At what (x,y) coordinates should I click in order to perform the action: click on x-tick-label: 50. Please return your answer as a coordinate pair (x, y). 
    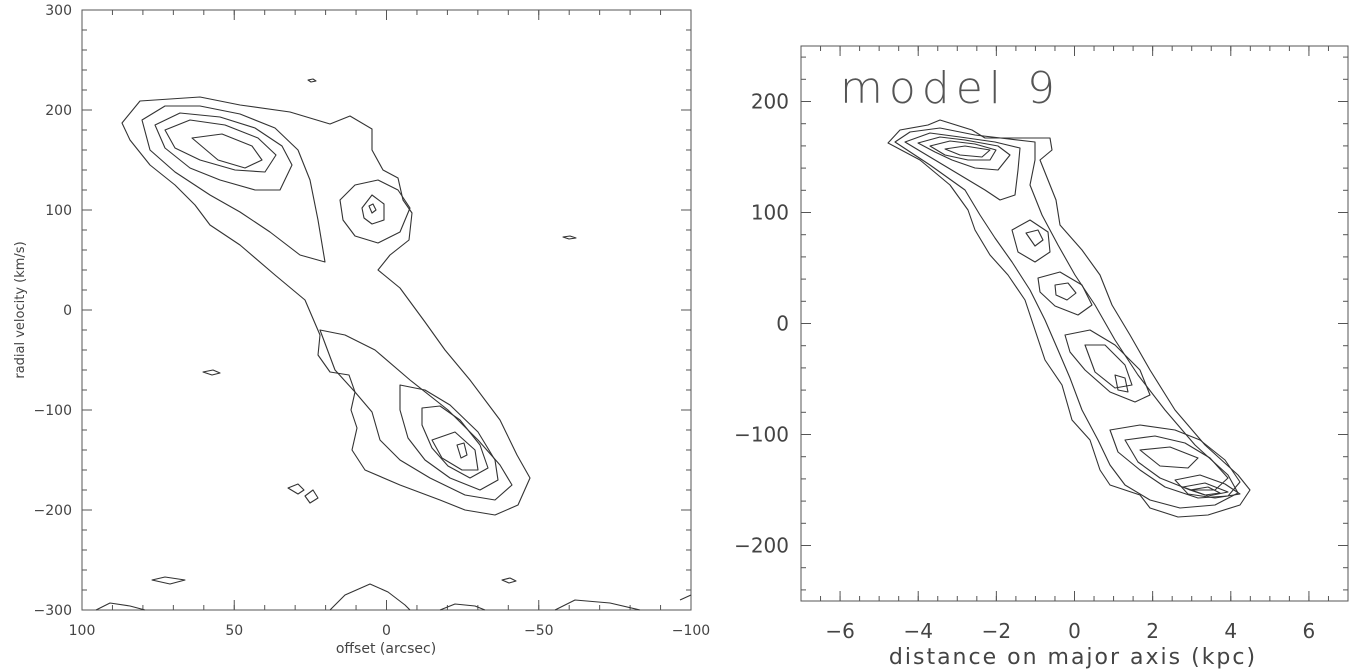
    Looking at the image, I should click on (234, 631).